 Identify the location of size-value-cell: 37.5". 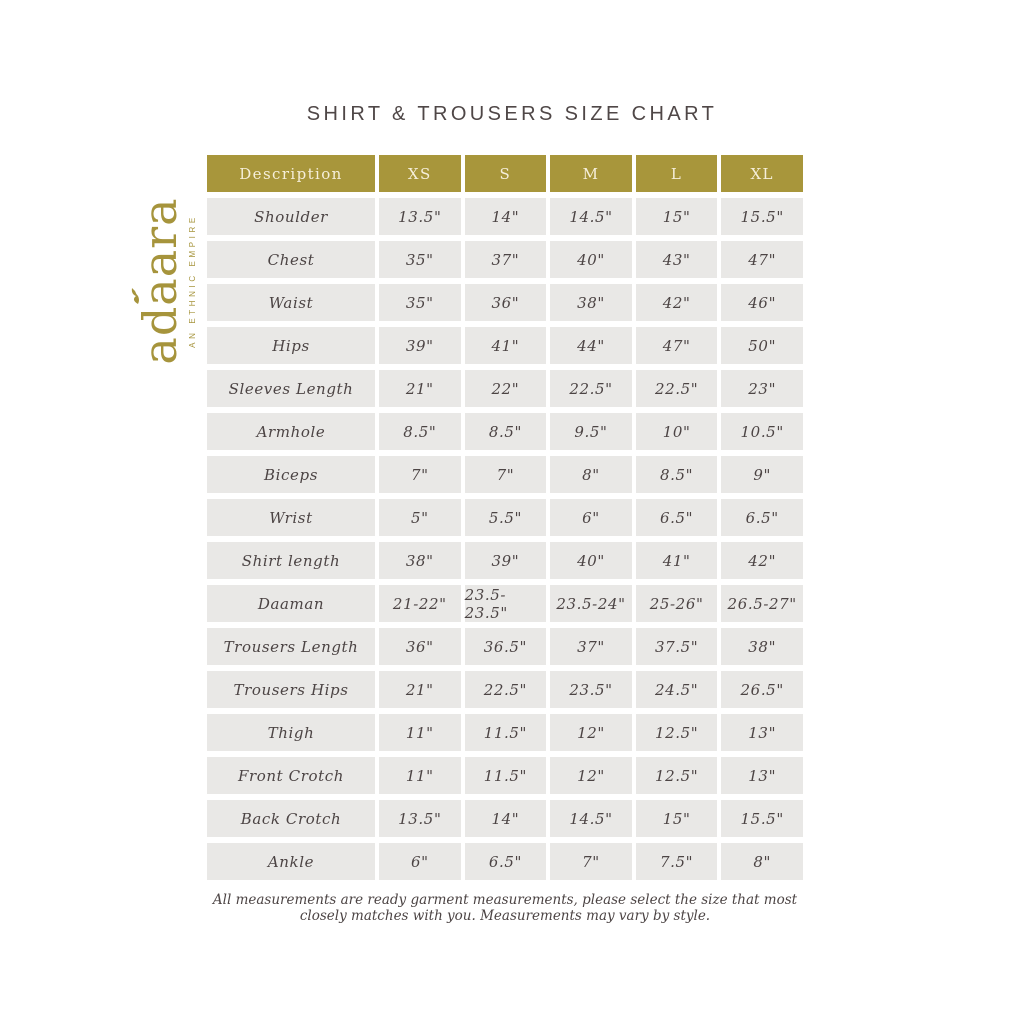
(676, 646).